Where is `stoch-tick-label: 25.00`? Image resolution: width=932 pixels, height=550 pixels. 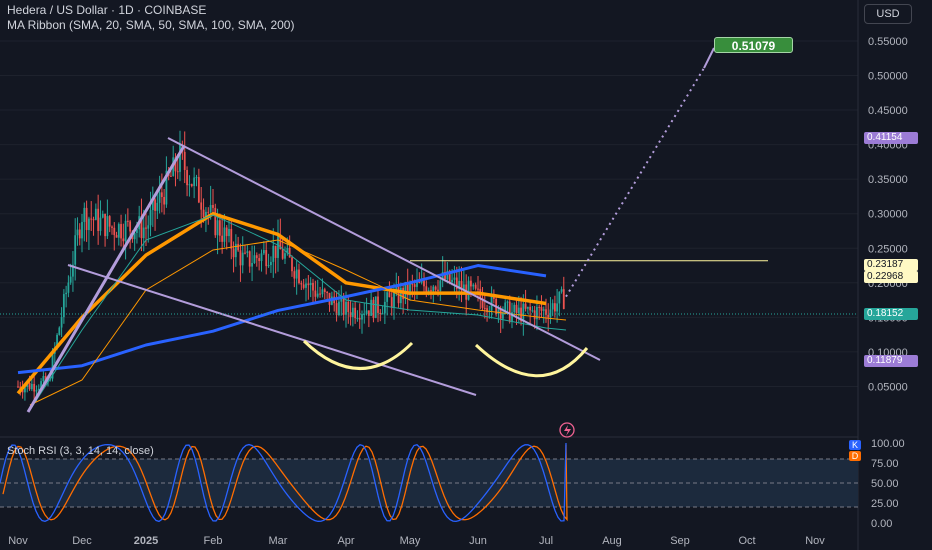
stoch-tick-label: 25.00 is located at coordinates (885, 504).